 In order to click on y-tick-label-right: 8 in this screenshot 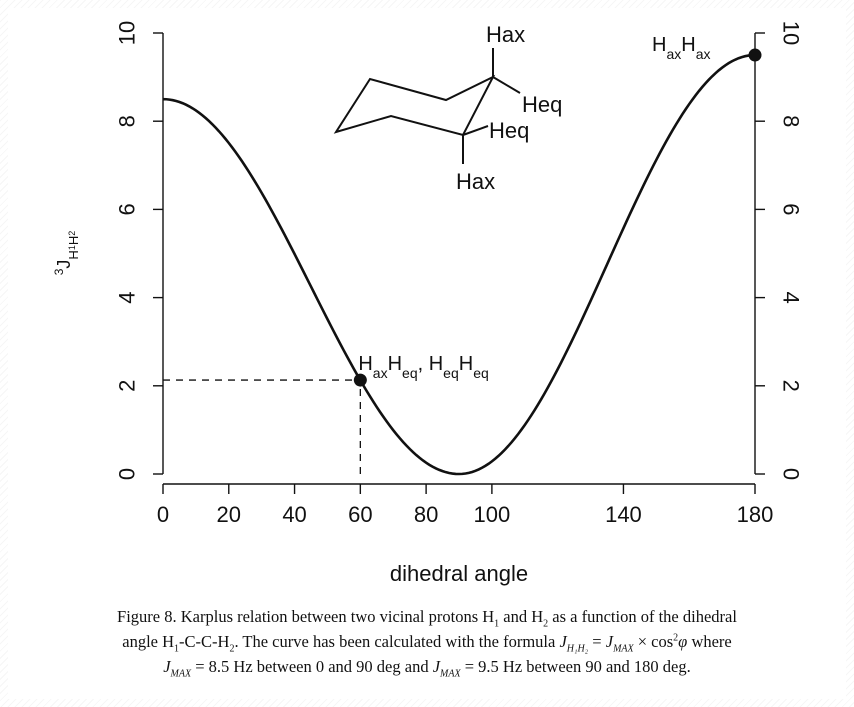, I will do `click(791, 121)`.